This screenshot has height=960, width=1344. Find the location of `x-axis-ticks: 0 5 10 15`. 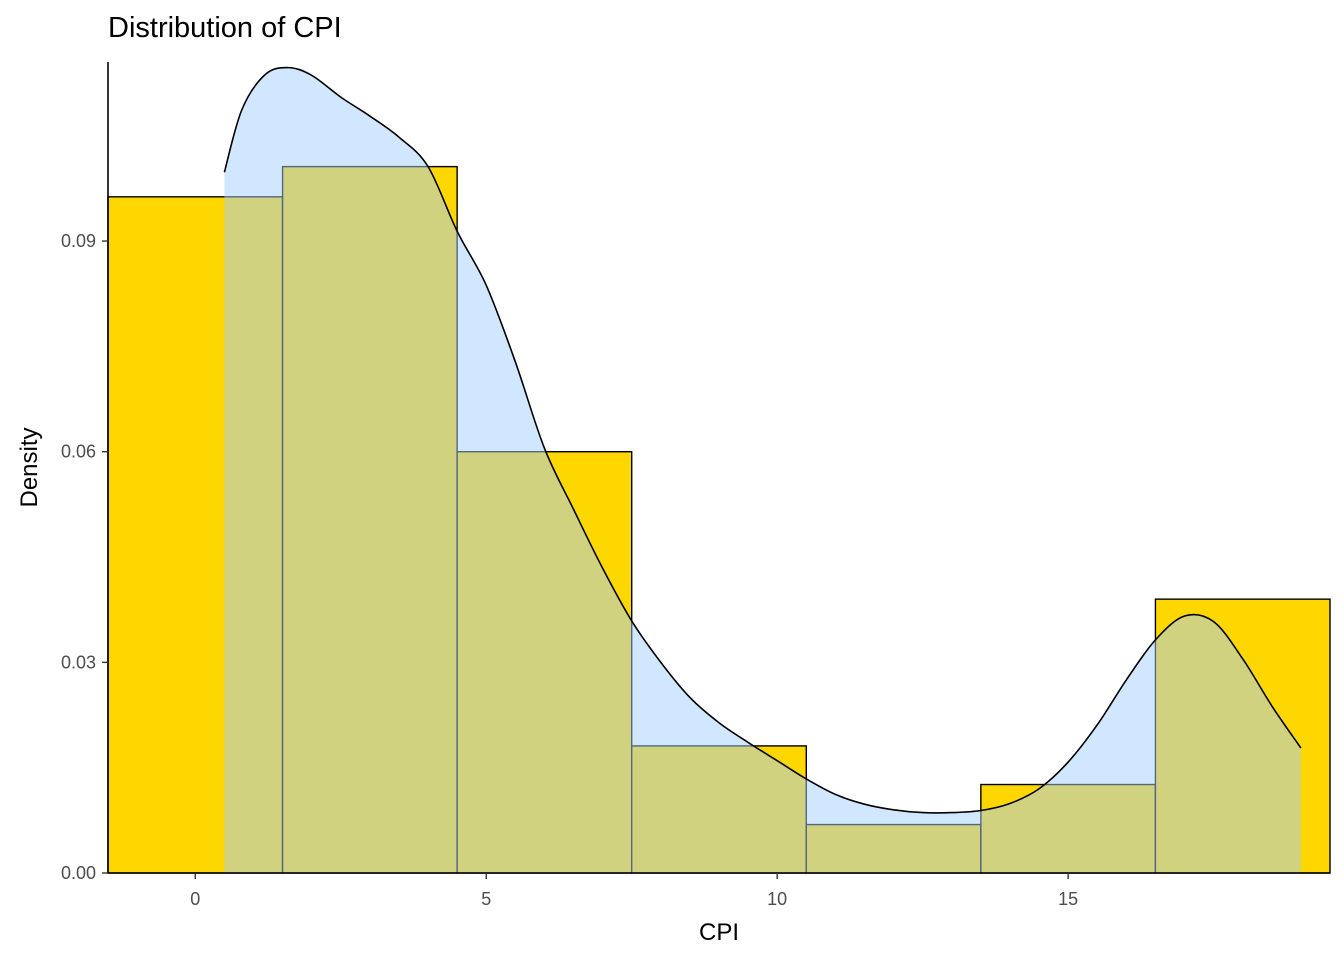

x-axis-ticks: 0 5 10 15 is located at coordinates (634, 891).